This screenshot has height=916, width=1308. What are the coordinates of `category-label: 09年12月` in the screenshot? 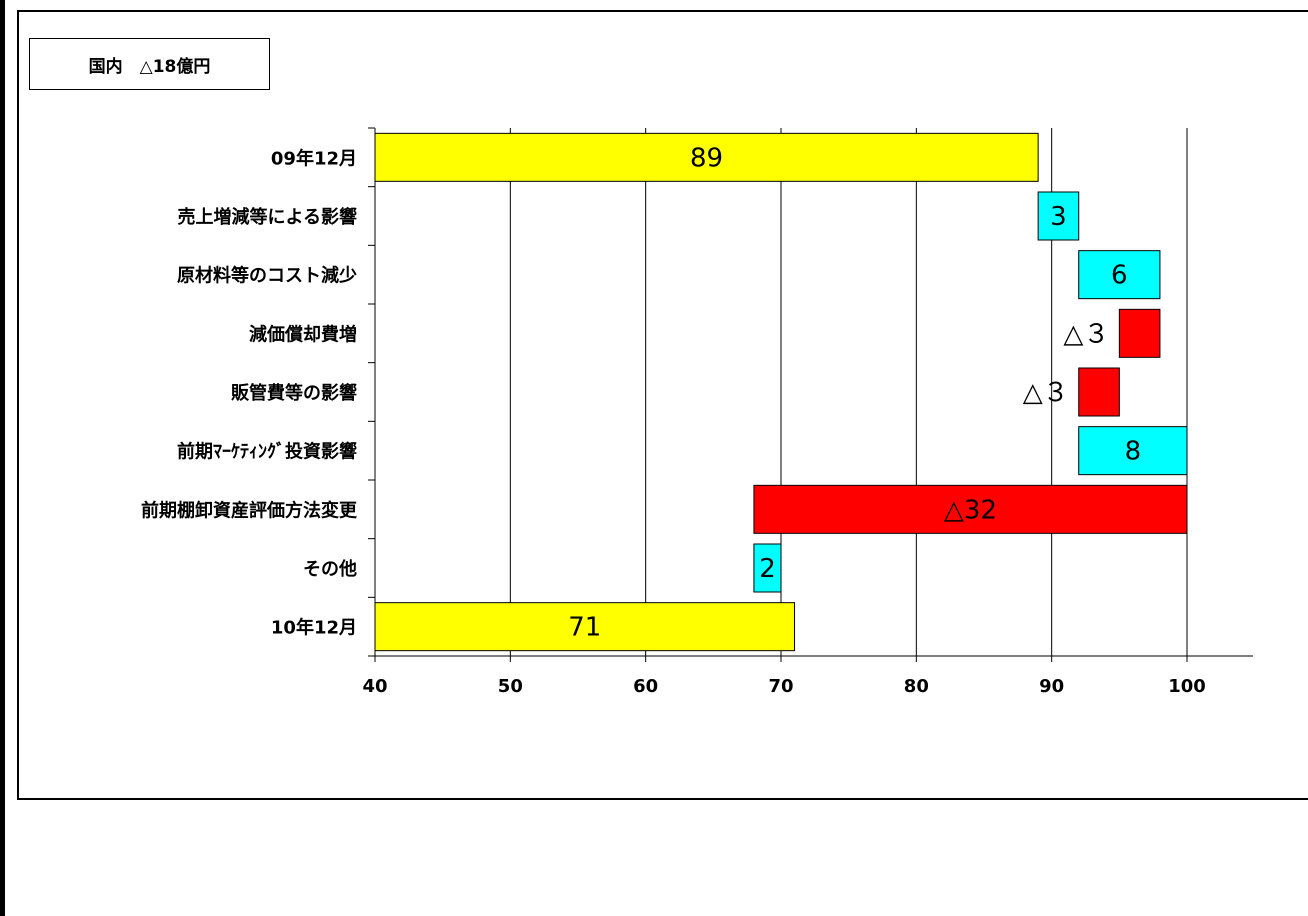 It's located at (314, 158).